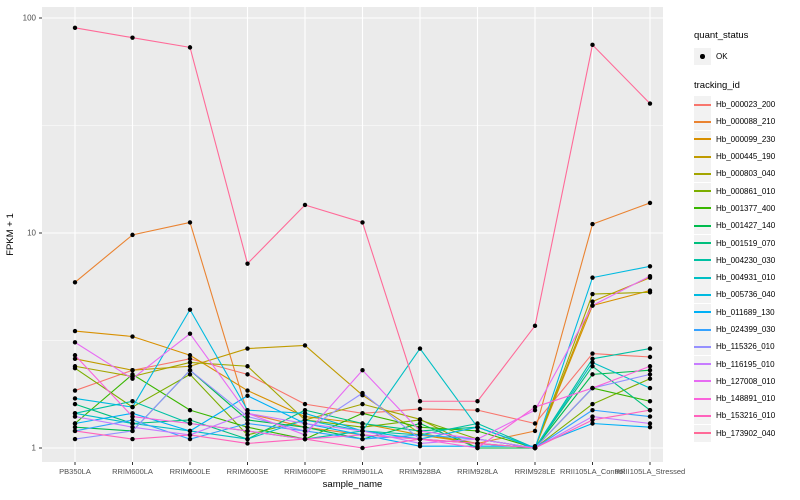  What do you see at coordinates (746, 295) in the screenshot?
I see `legend-item-label: Hb_005736_040` at bounding box center [746, 295].